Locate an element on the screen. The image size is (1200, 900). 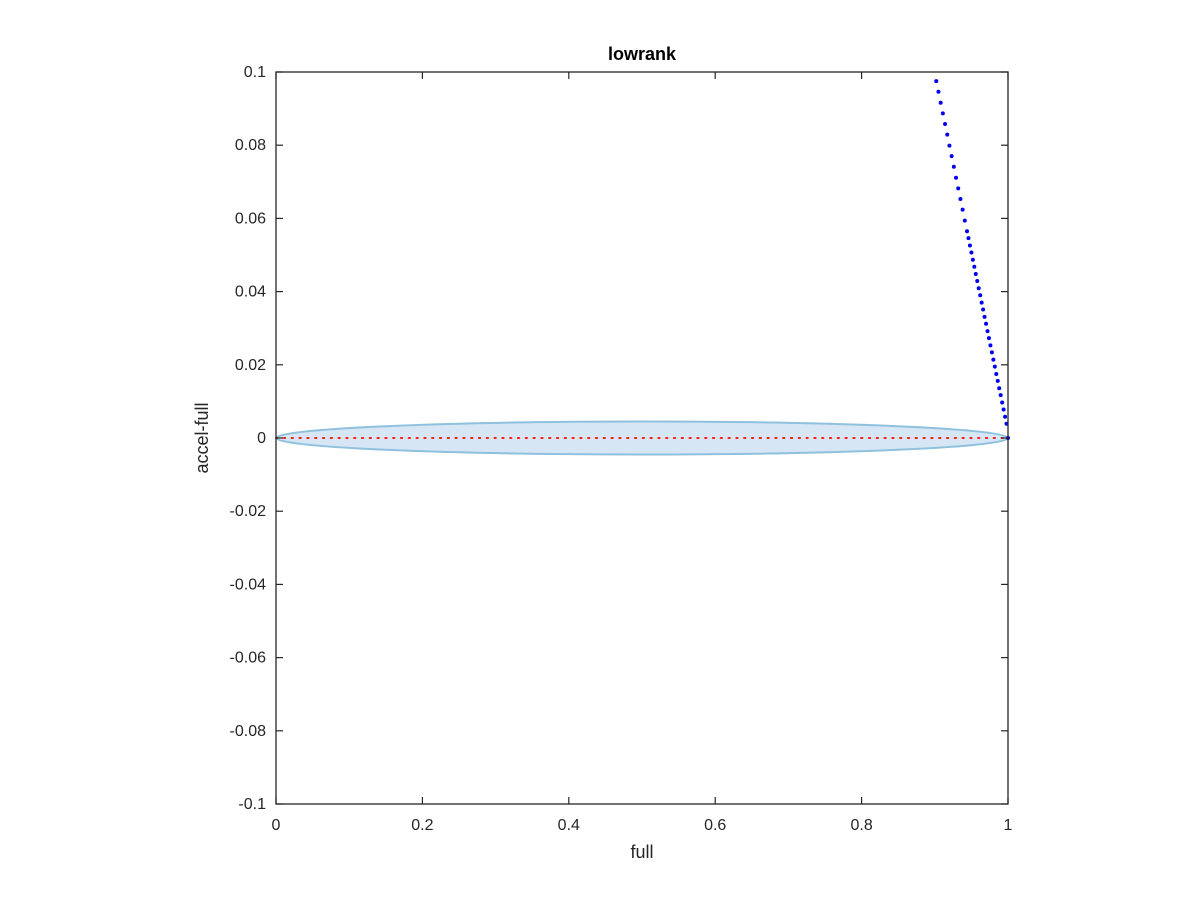
y-tick-label: 0.1 is located at coordinates (255, 72).